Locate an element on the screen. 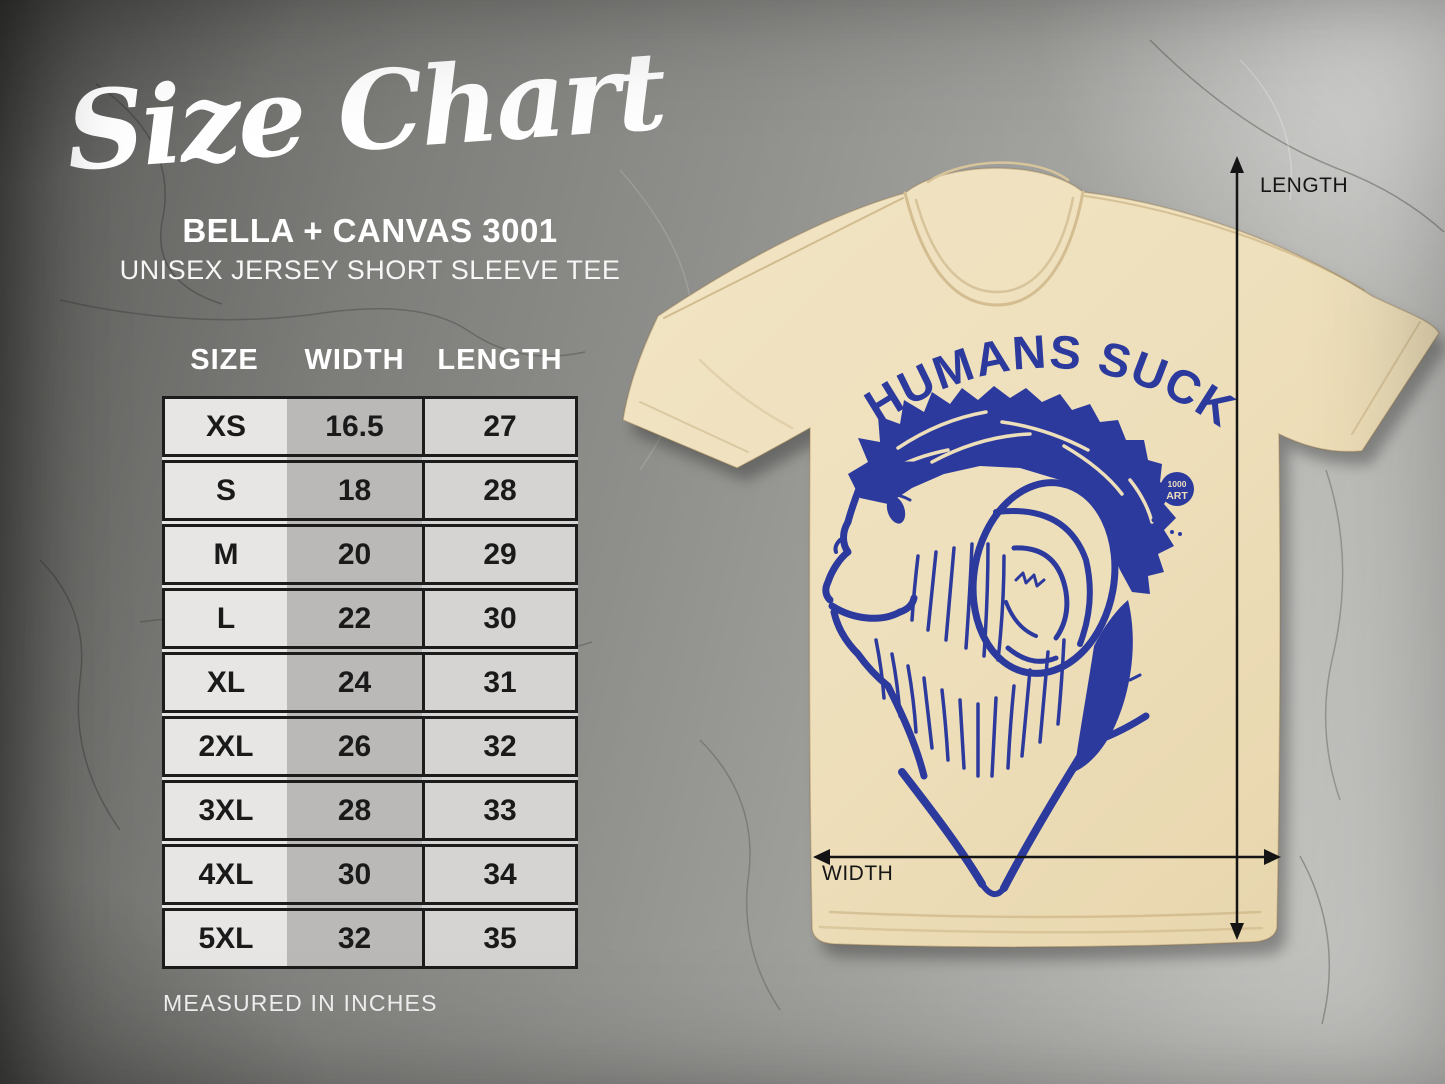 This screenshot has height=1084, width=1445. width-cell: 24 is located at coordinates (354, 682).